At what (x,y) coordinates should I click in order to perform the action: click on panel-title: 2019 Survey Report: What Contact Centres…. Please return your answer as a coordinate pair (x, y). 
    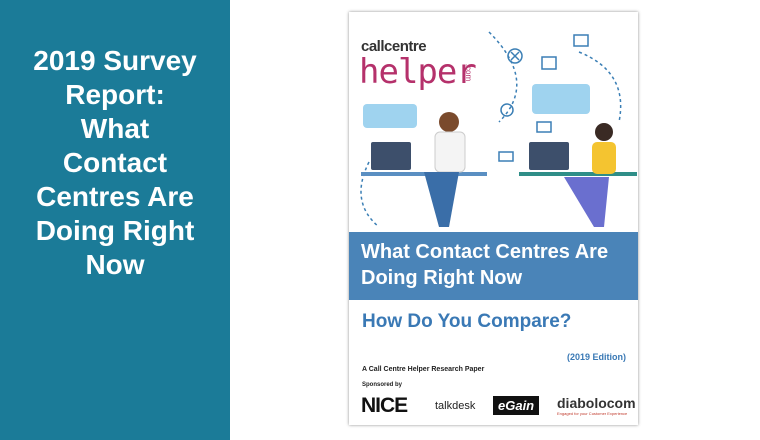
    Looking at the image, I should click on (115, 162).